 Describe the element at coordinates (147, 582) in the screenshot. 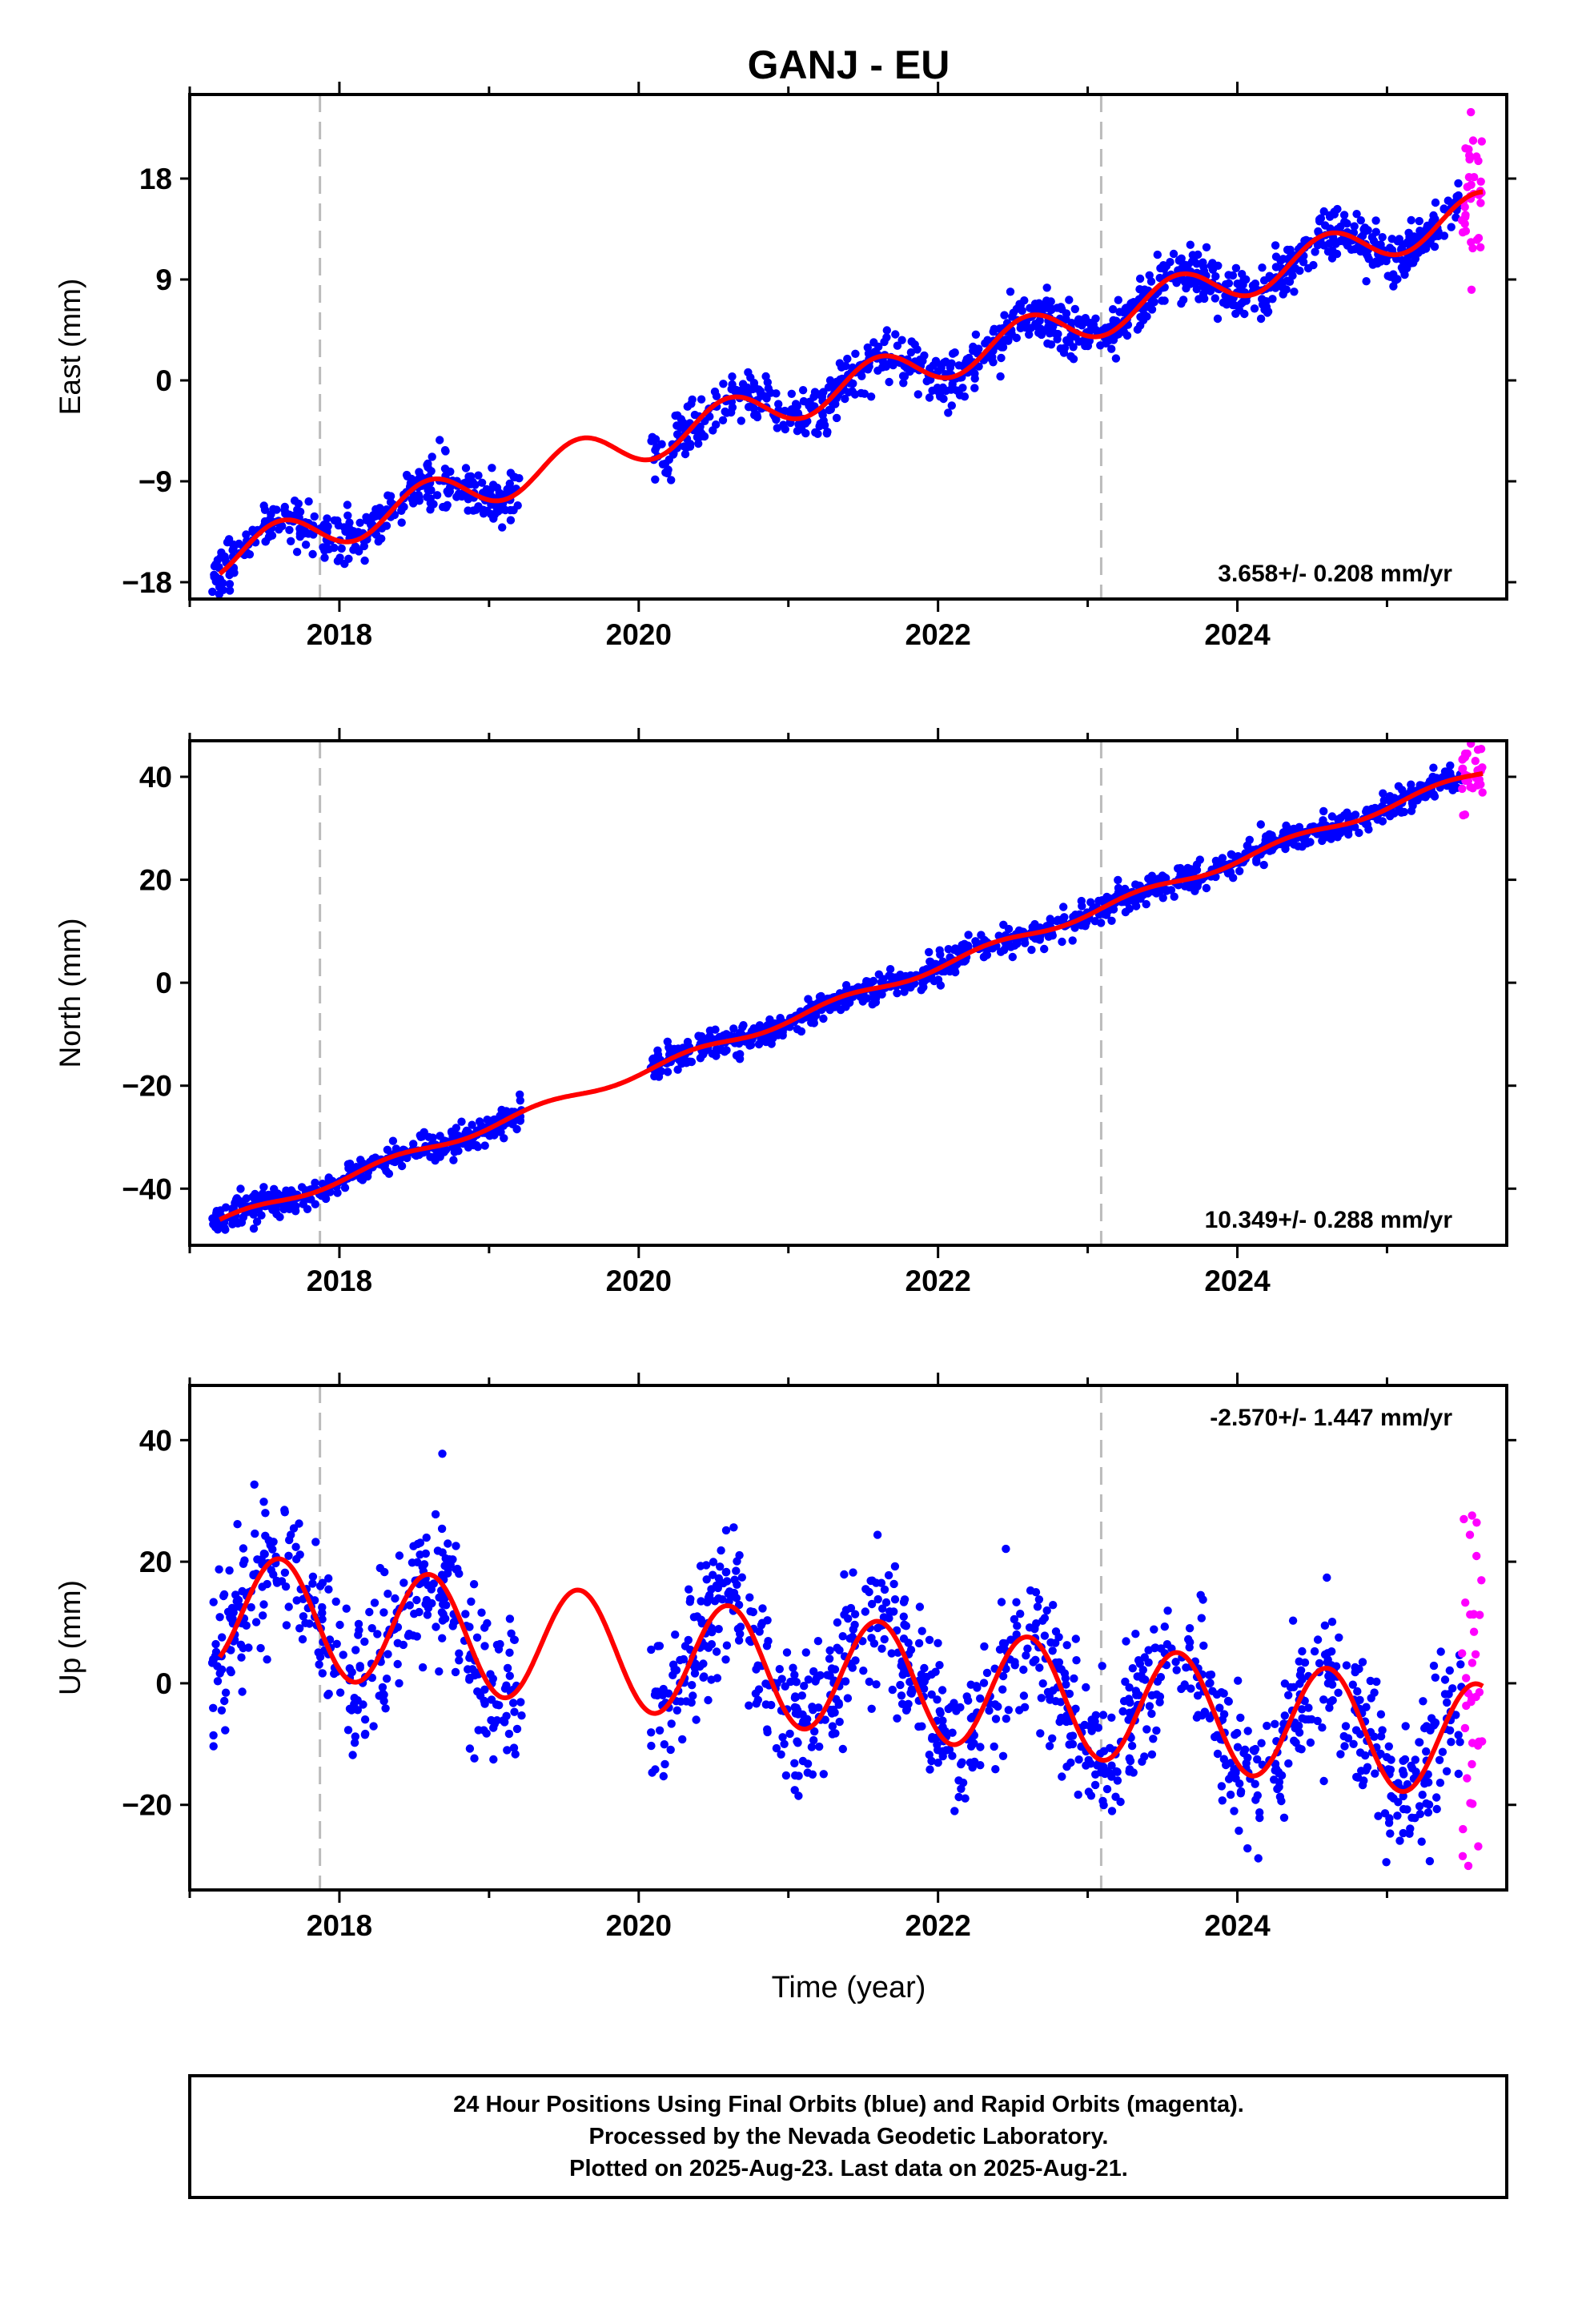

I see `y-tick-label: −18` at that location.